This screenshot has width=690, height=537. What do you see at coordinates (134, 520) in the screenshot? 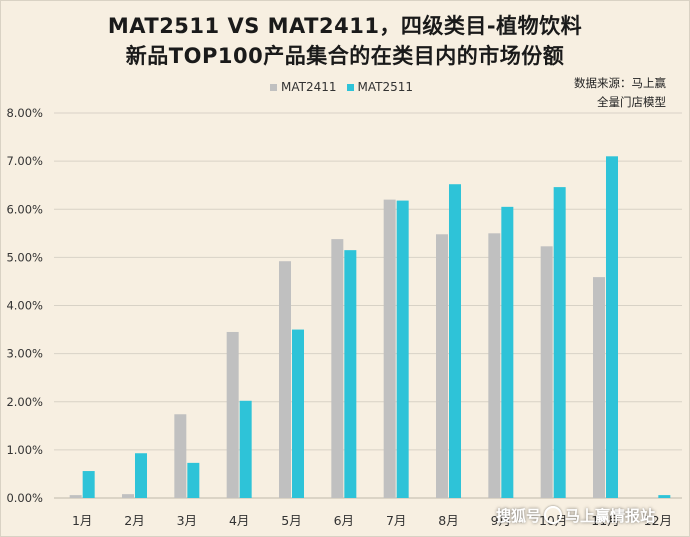
I see `x-tick-label: 2月` at bounding box center [134, 520].